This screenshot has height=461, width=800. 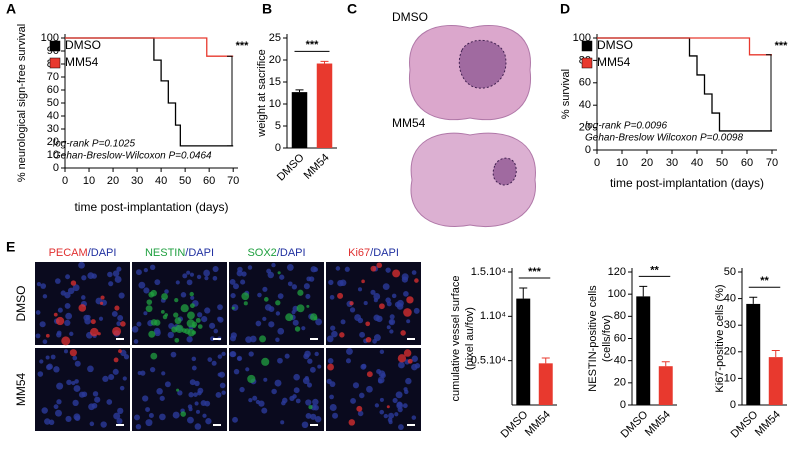 What do you see at coordinates (456, 339) in the screenshot?
I see `y-axis-label: cumulative vessel surface` at bounding box center [456, 339].